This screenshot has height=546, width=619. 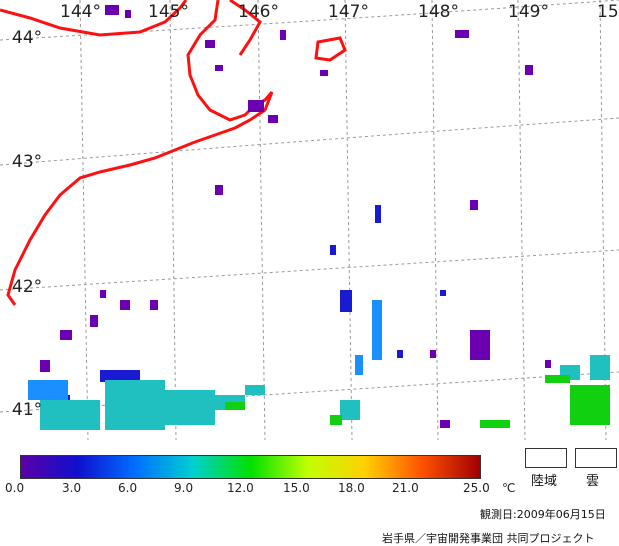 What do you see at coordinates (544, 481) in the screenshot?
I see `land-legend-label: 陸域` at bounding box center [544, 481].